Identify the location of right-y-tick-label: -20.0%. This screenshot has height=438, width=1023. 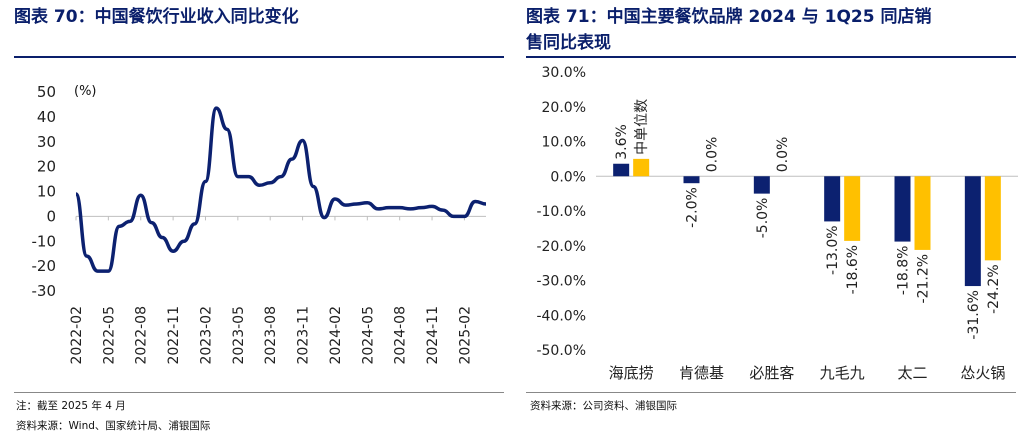
(561, 247).